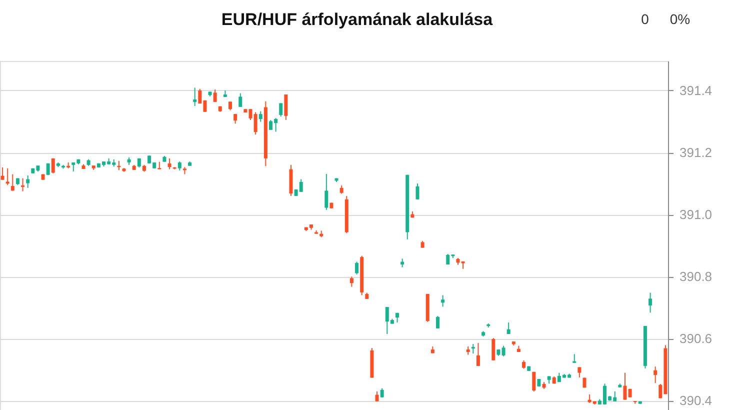 Image resolution: width=730 pixels, height=410 pixels. What do you see at coordinates (680, 19) in the screenshot?
I see `text: 0%` at bounding box center [680, 19].